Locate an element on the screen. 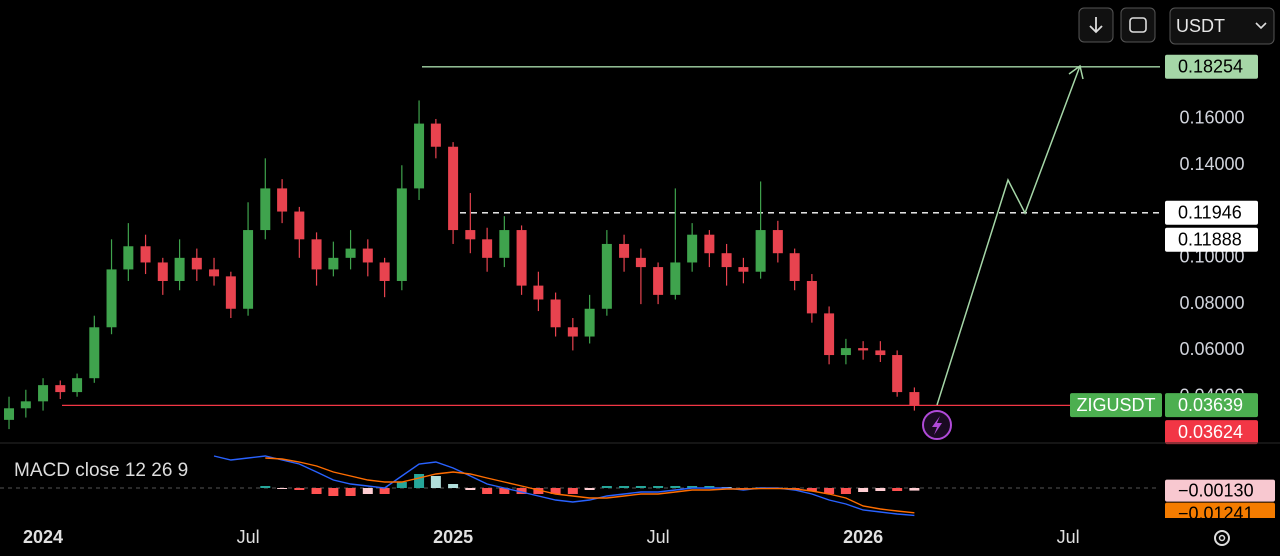 The width and height of the screenshot is (1280, 556). gear-hub is located at coordinates (1222, 538).